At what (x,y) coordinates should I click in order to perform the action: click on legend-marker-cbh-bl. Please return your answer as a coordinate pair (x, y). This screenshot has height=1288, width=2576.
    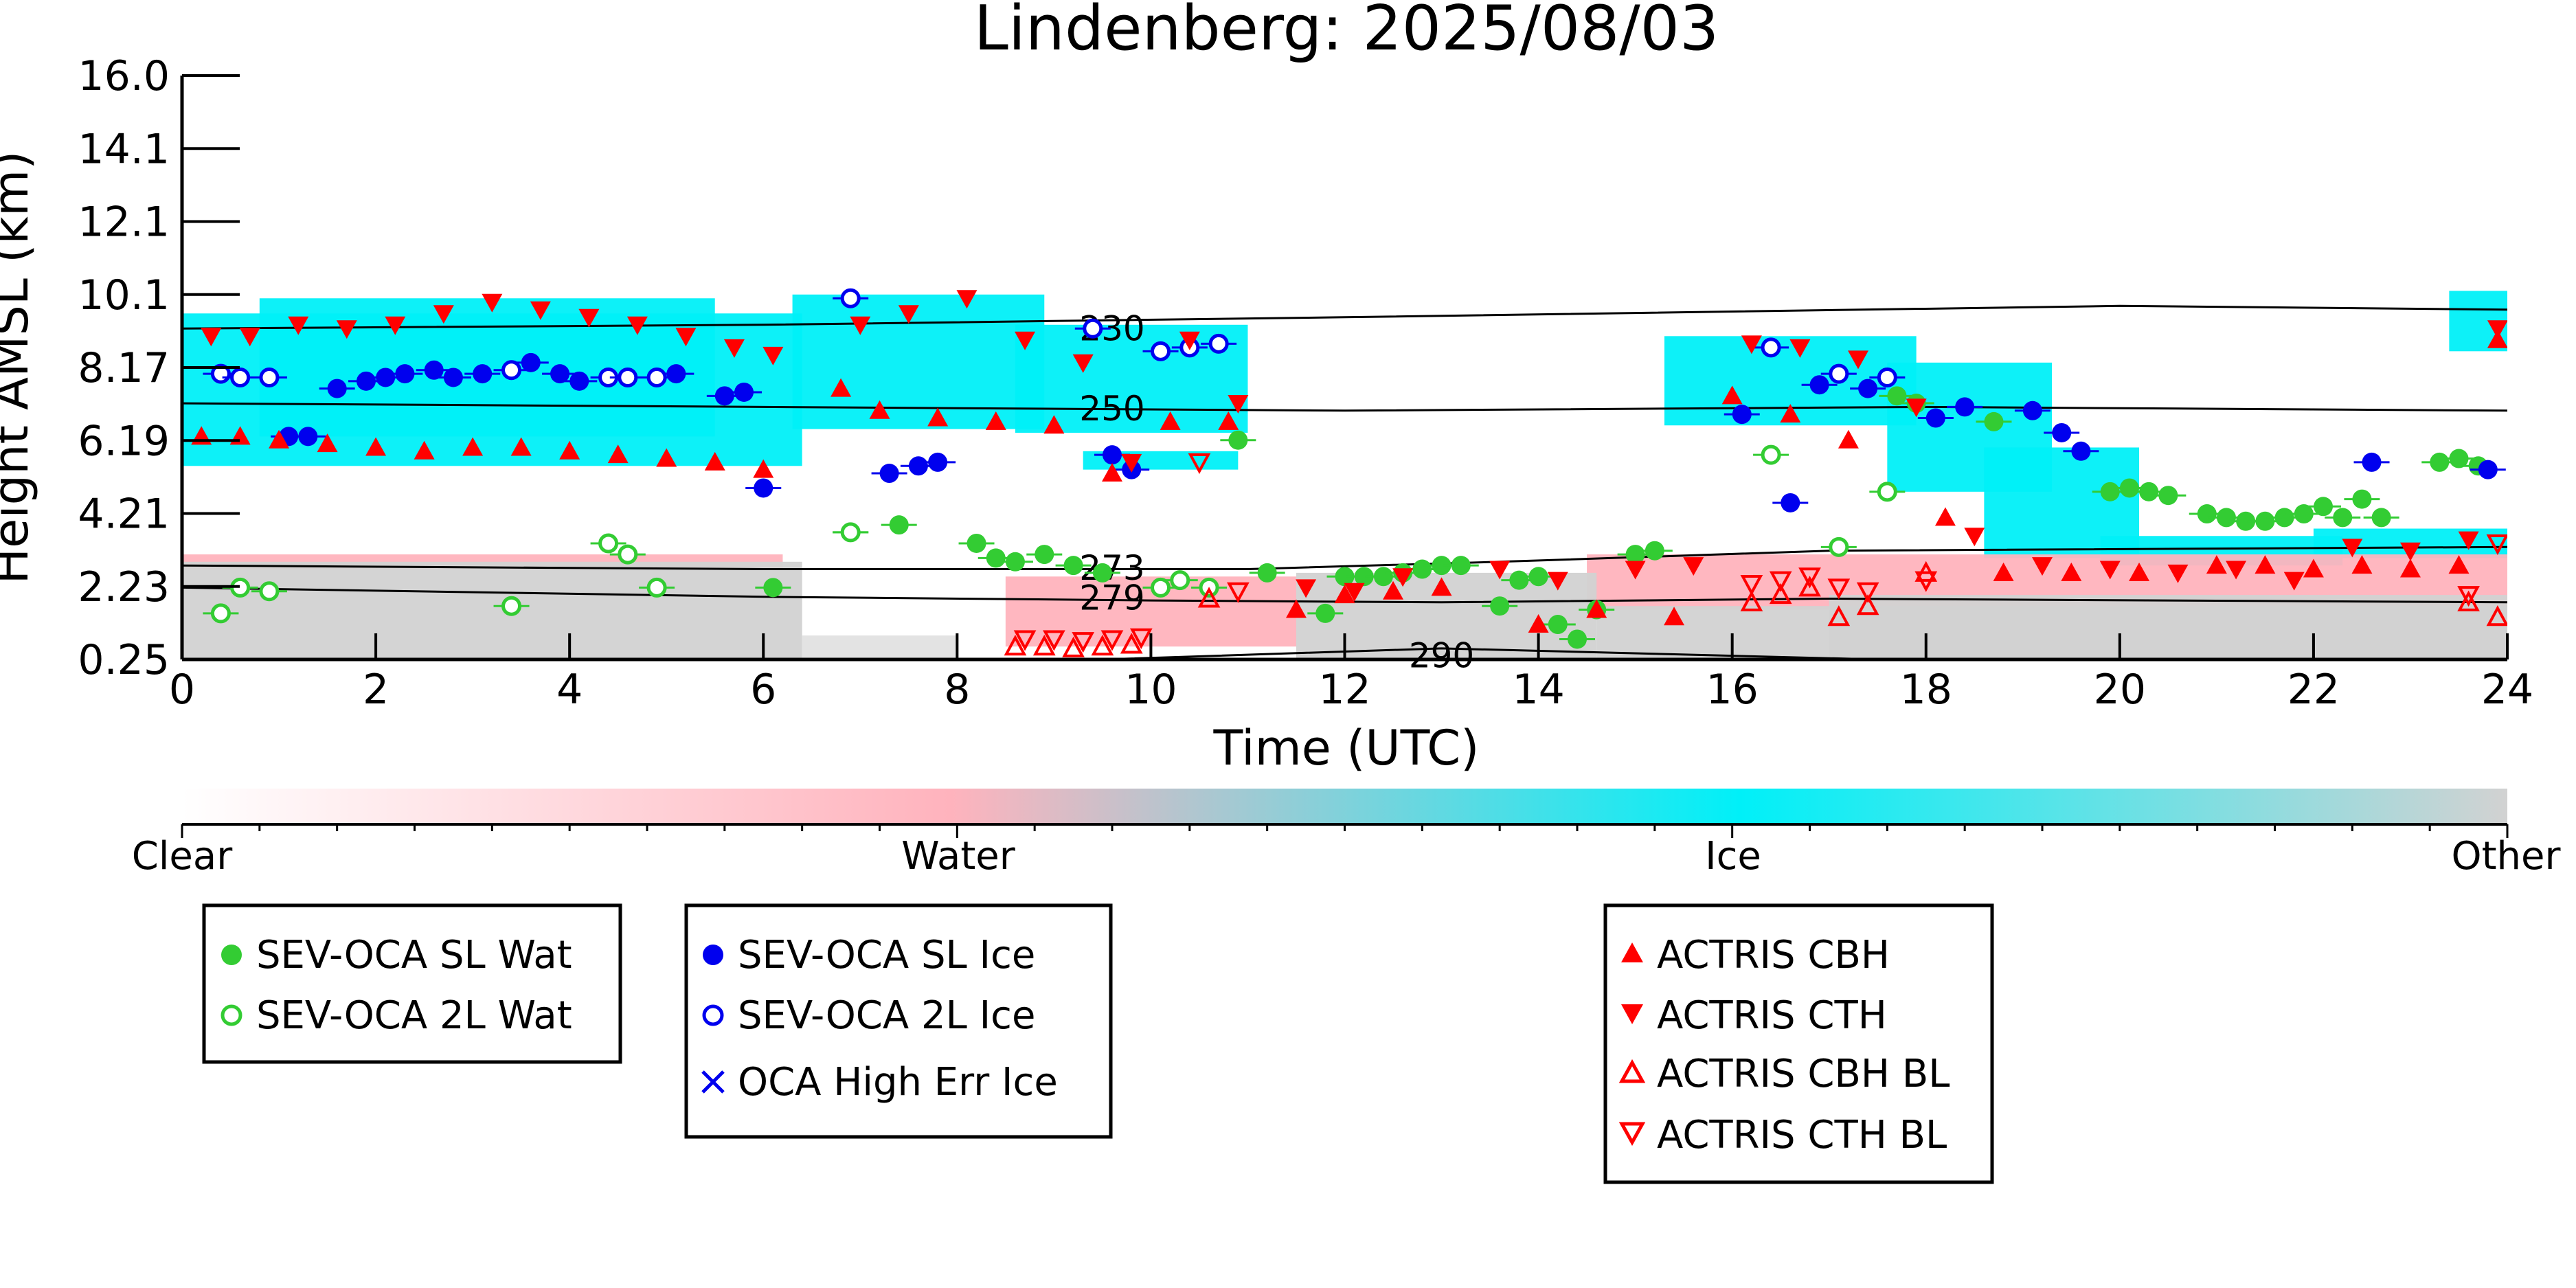
    Looking at the image, I should click on (1632, 1071).